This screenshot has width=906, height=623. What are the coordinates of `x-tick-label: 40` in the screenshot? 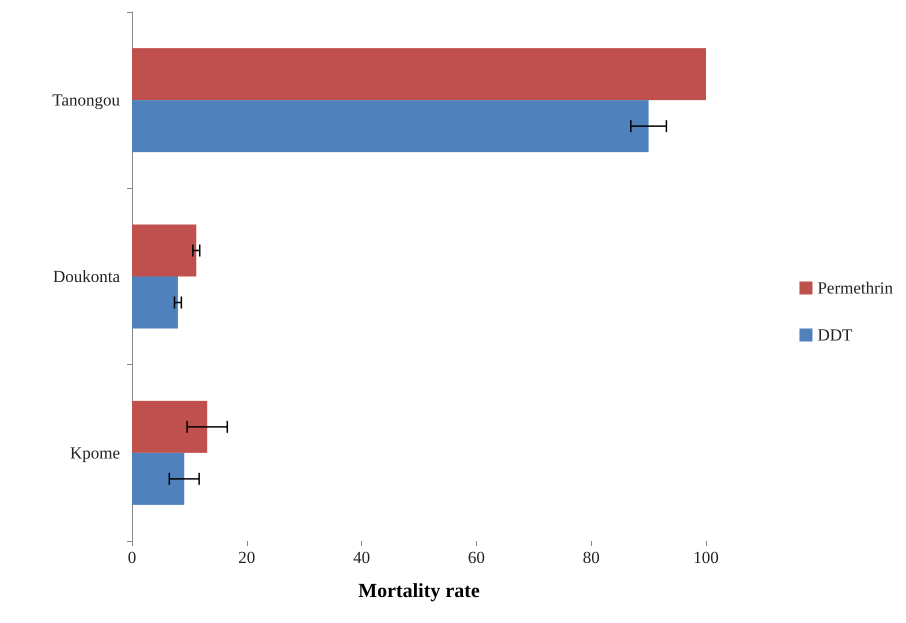 It's located at (361, 557).